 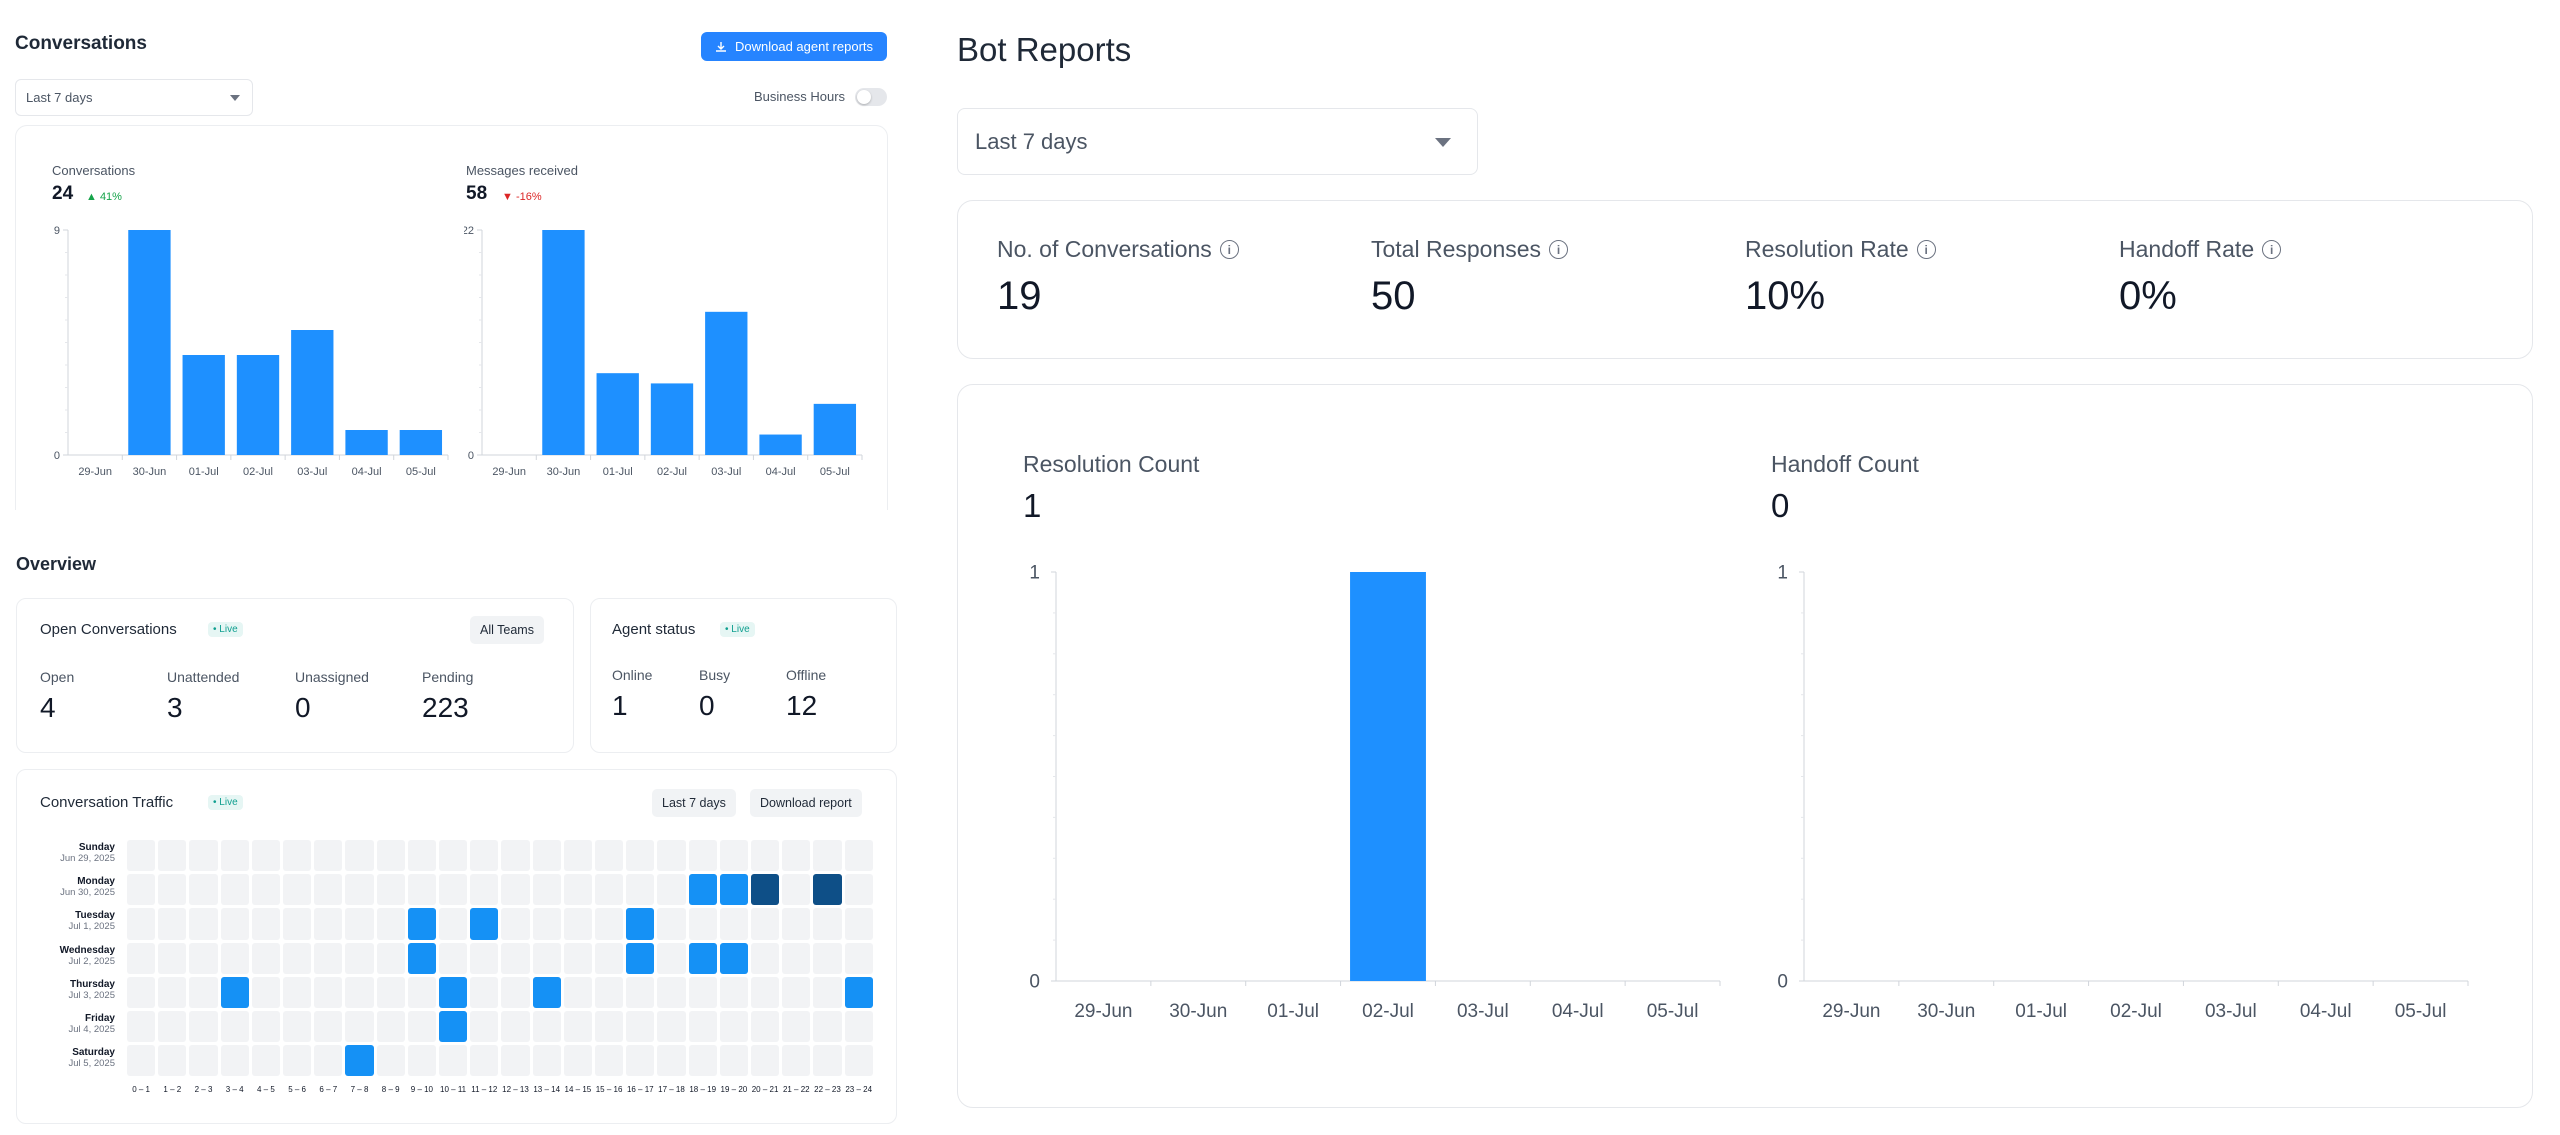 What do you see at coordinates (134, 97) in the screenshot?
I see `conversations-period-select: Last 7 days` at bounding box center [134, 97].